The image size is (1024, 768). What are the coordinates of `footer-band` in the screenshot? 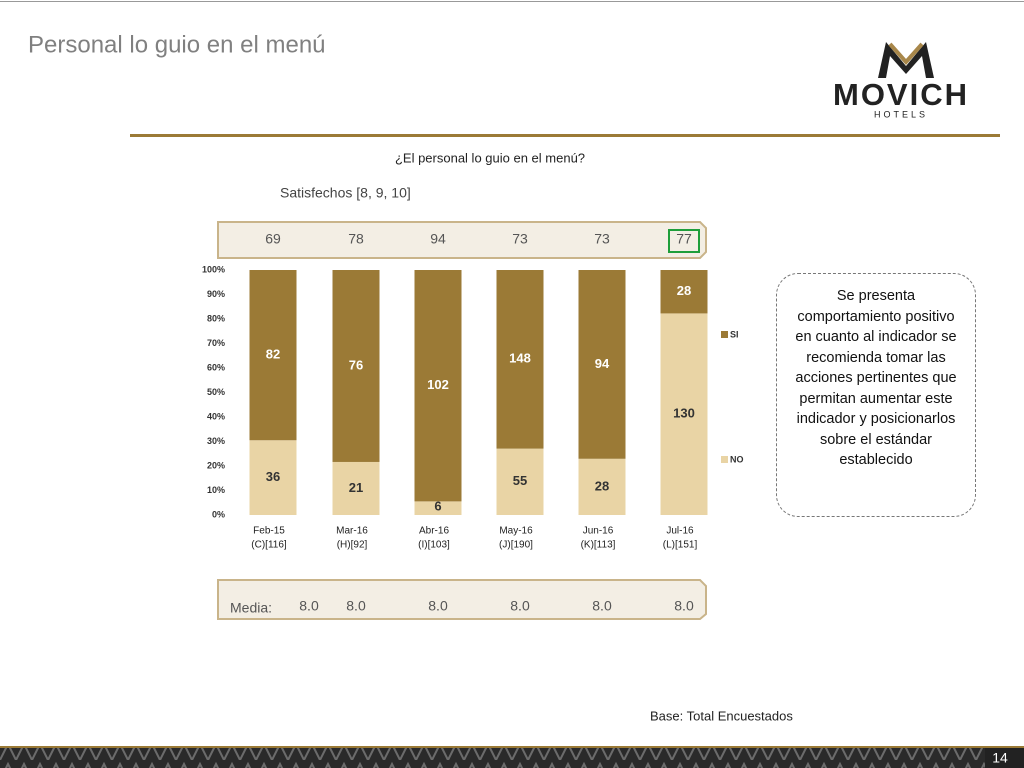 It's located at (512, 757).